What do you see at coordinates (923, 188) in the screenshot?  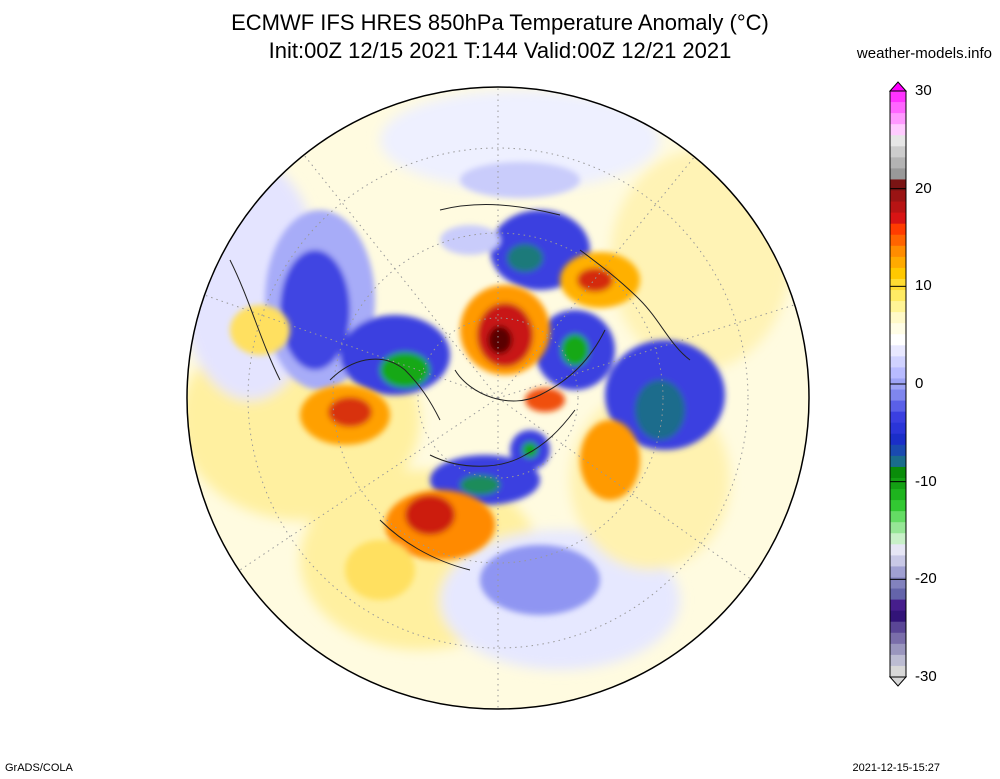 I see `colorbar-tick-label: 20` at bounding box center [923, 188].